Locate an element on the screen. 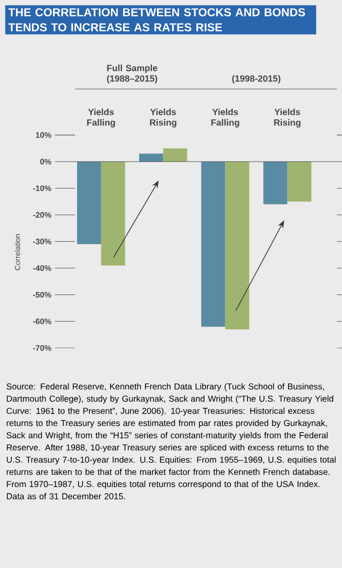 The image size is (342, 568). y-tick-label: -30% is located at coordinates (42, 241).